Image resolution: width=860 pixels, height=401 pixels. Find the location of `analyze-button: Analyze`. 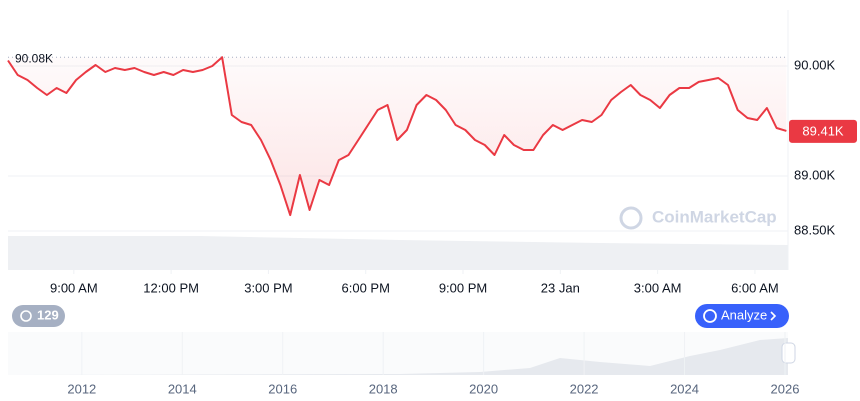

analyze-button: Analyze is located at coordinates (742, 316).